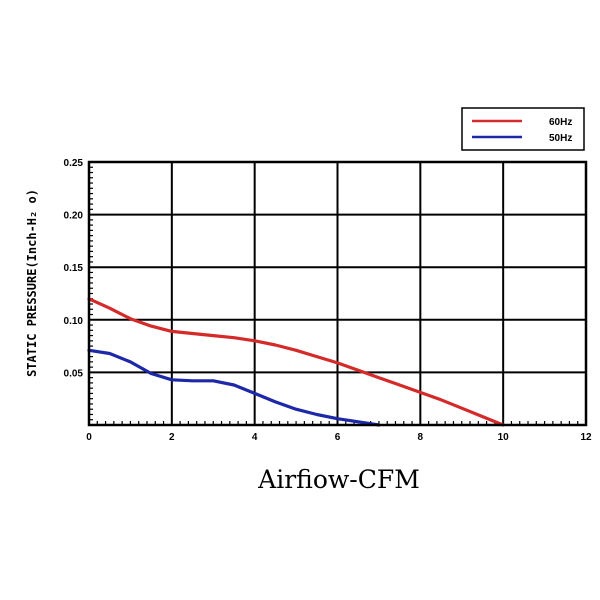 The image size is (600, 600). What do you see at coordinates (586, 437) in the screenshot?
I see `x-tick-label: 12` at bounding box center [586, 437].